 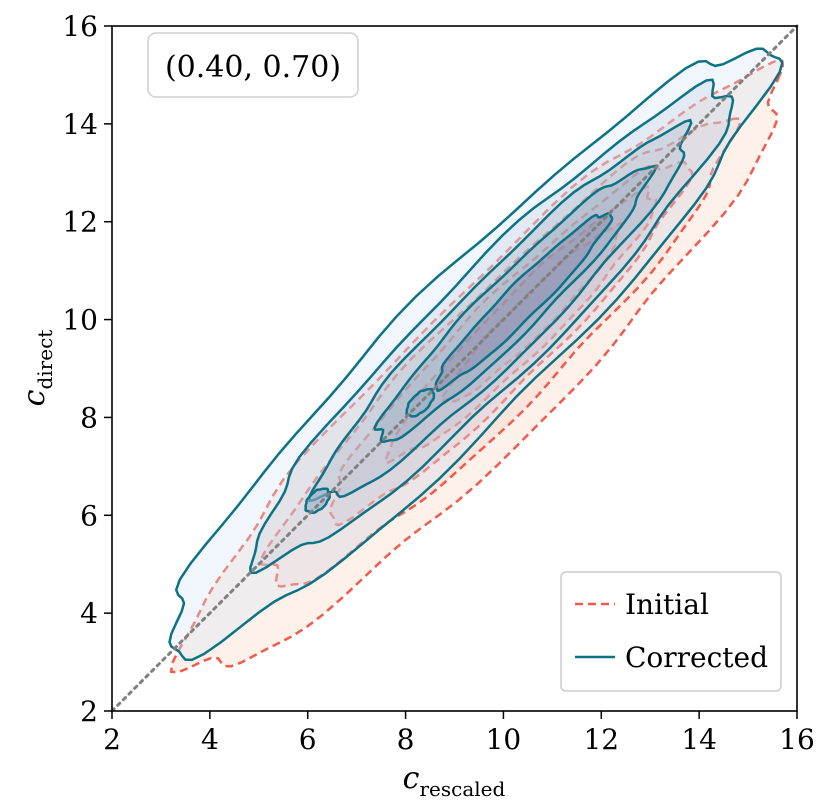 I want to click on y-tick-label-6: 6, so click(x=89, y=515).